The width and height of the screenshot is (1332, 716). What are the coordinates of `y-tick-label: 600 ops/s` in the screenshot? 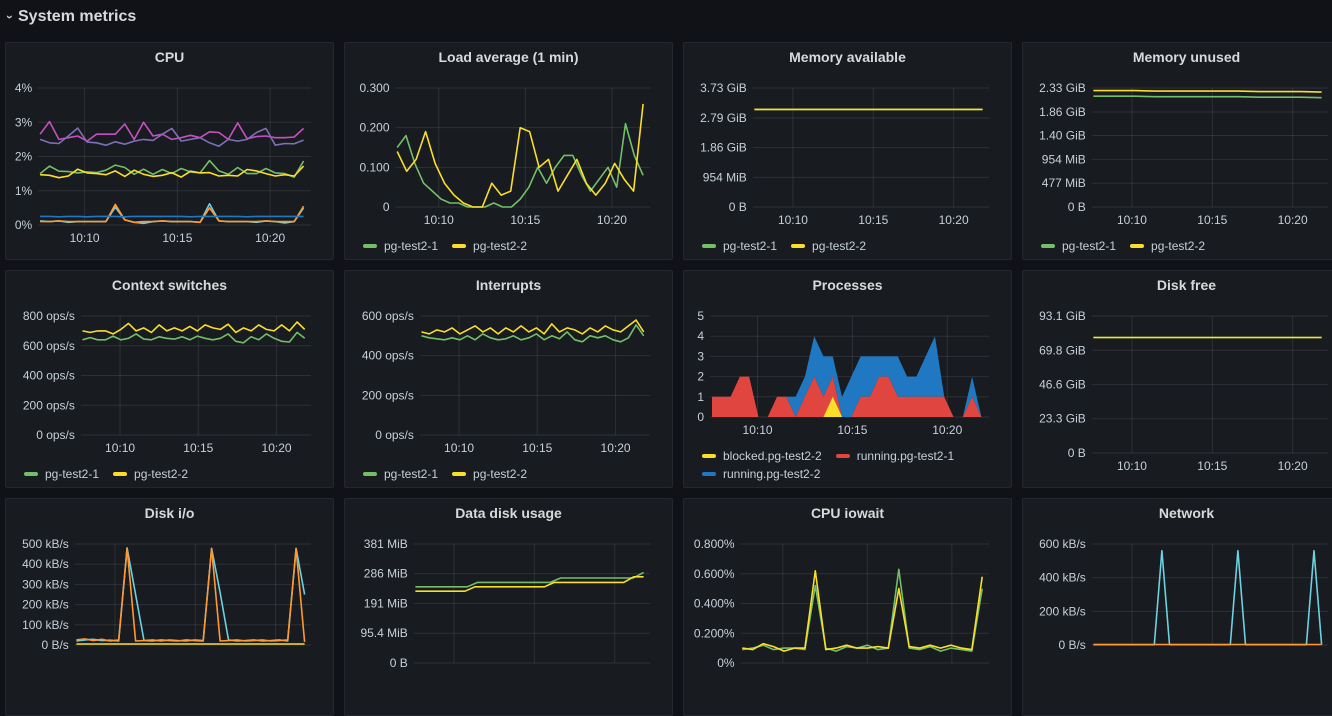 It's located at (49, 346).